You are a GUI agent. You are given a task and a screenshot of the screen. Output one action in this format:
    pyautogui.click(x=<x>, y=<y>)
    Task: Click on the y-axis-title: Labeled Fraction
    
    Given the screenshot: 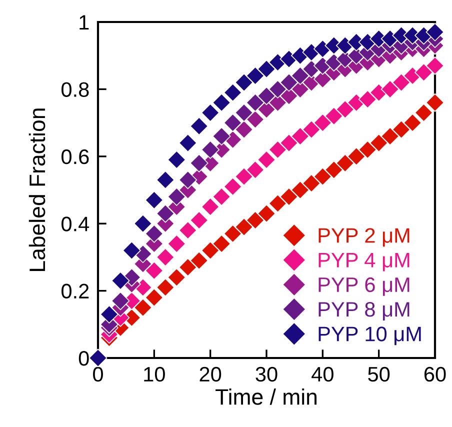 What is the action you would take?
    pyautogui.click(x=37, y=189)
    